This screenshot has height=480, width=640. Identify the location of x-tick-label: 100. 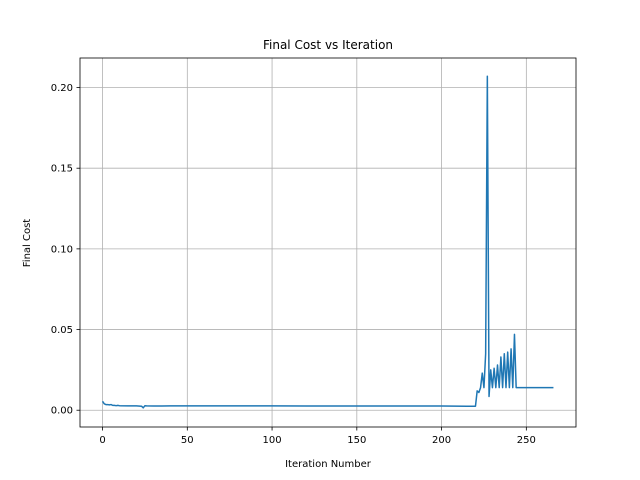
(272, 440).